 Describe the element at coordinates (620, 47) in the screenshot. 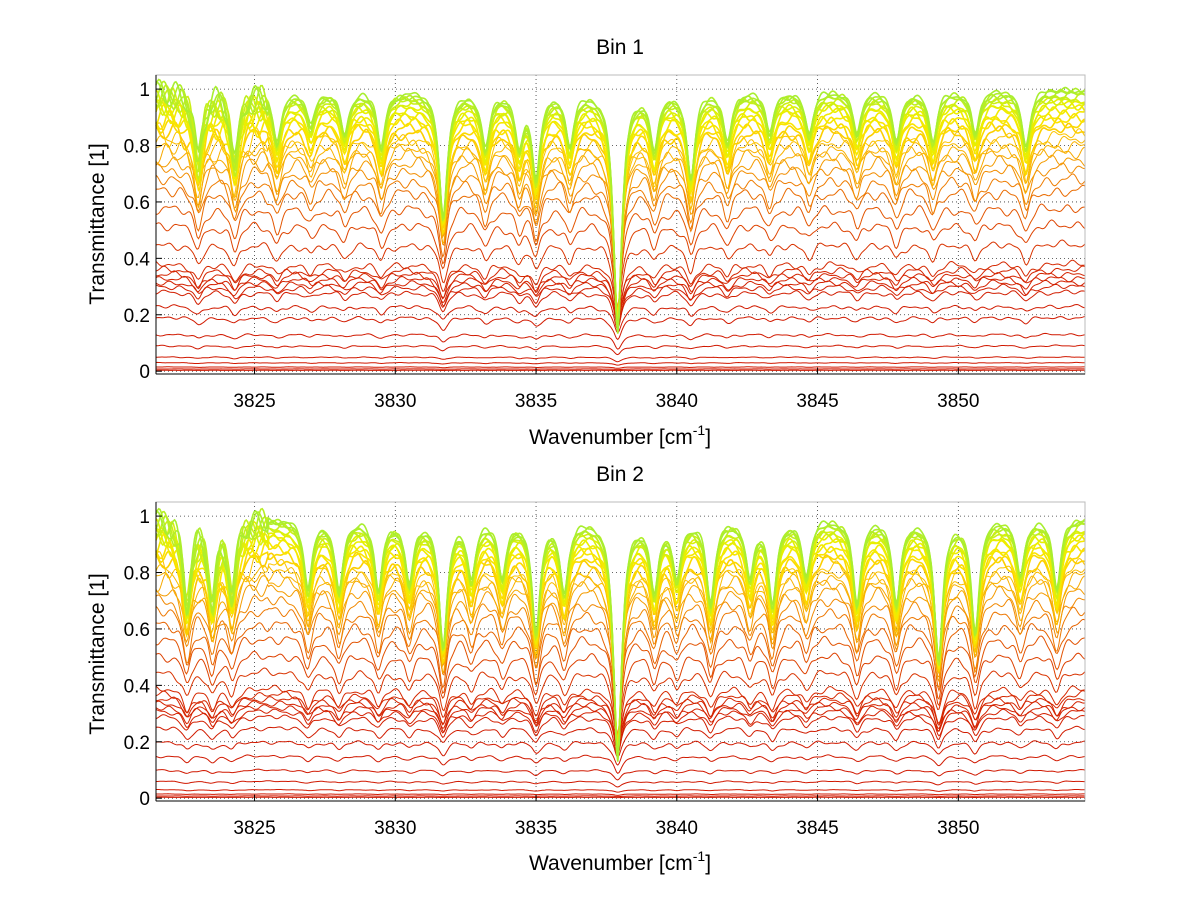

I see `chart-title: Bin 1` at that location.